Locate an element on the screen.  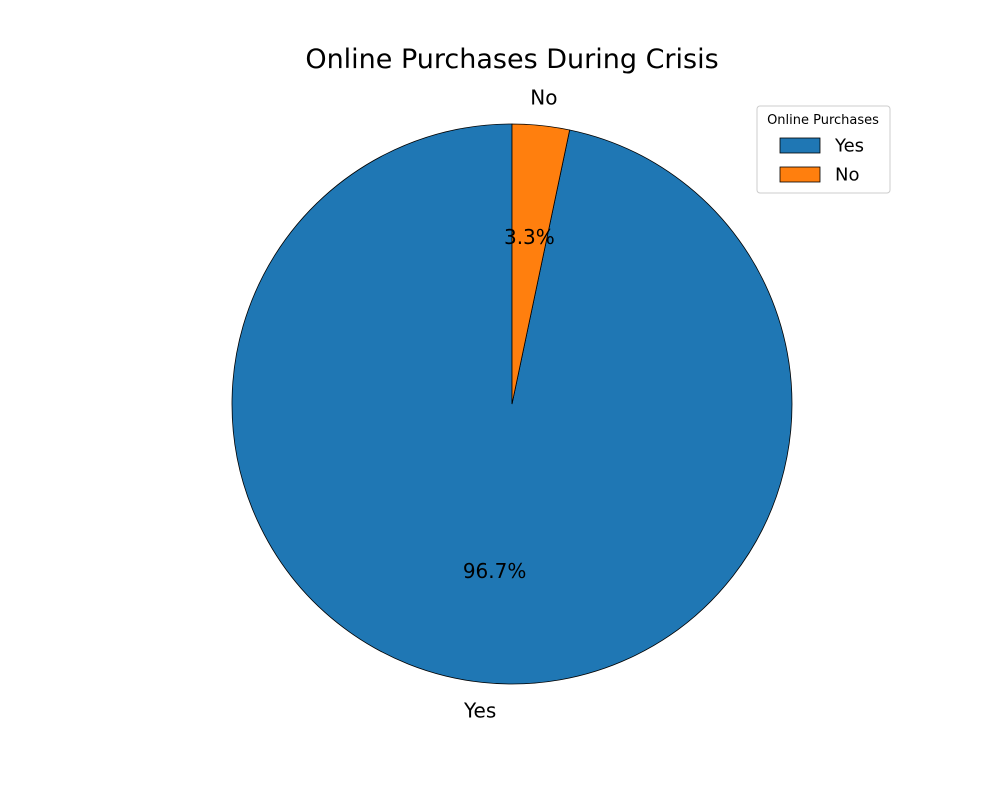
legend: Online Purchases Yes No is located at coordinates (823, 149).